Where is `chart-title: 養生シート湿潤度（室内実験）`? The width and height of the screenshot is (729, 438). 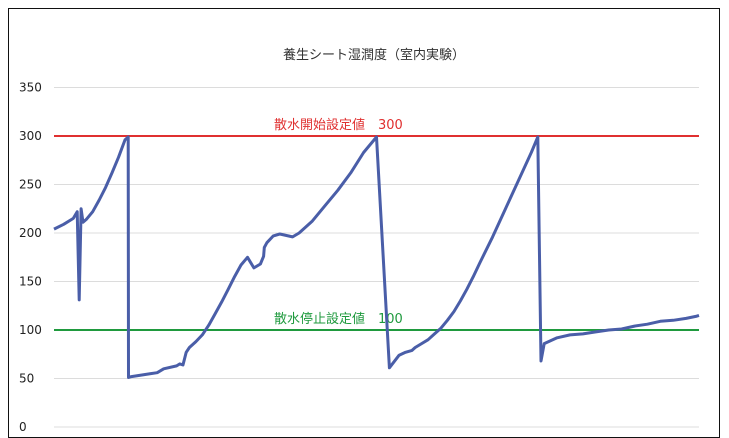 chart-title: 養生シート湿潤度（室内実験） is located at coordinates (374, 55).